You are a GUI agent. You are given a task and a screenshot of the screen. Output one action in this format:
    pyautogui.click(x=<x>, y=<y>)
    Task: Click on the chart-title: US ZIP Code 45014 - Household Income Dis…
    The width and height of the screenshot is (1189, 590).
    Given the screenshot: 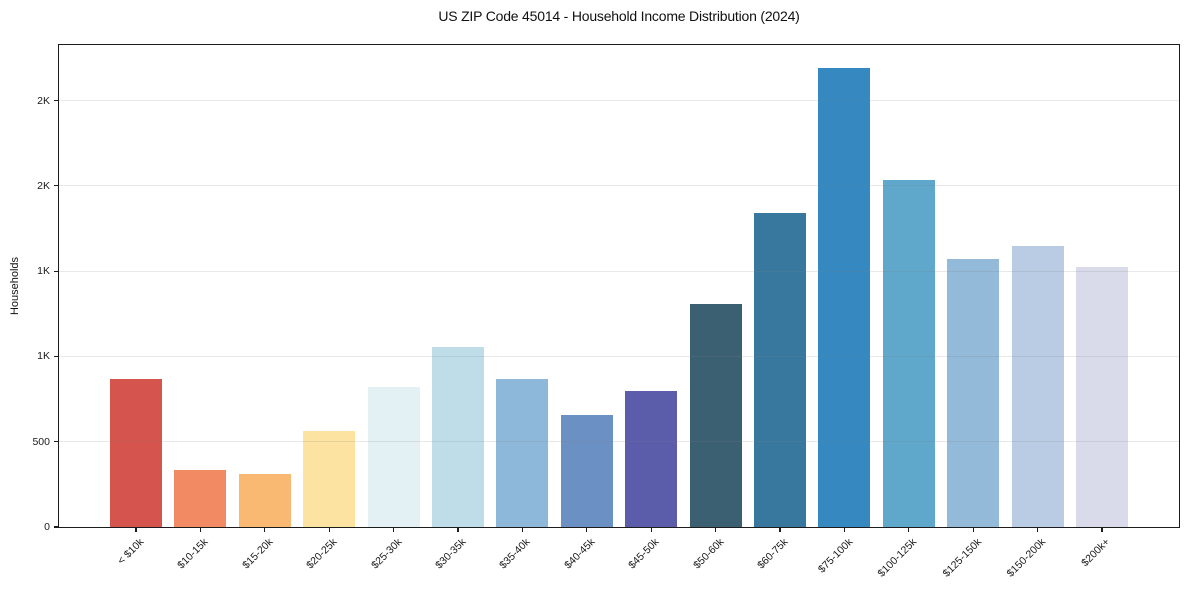 What is the action you would take?
    pyautogui.click(x=619, y=16)
    